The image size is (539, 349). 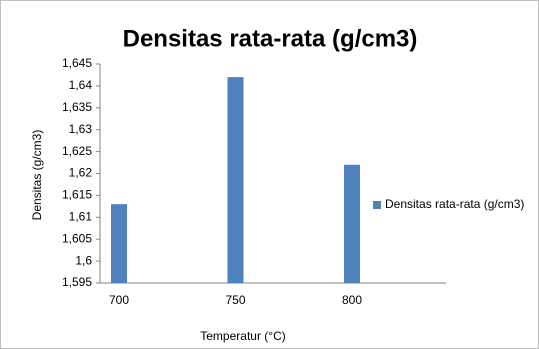 What do you see at coordinates (77, 63) in the screenshot?
I see `y-tick-label: 1,645` at bounding box center [77, 63].